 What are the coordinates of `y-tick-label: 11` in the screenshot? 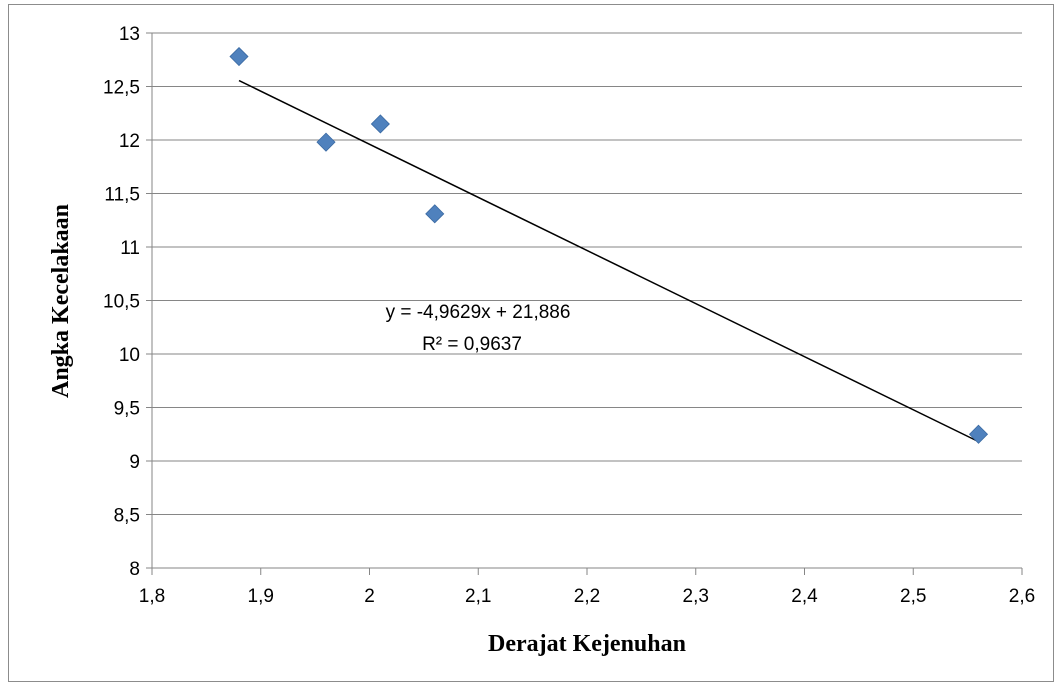 It's located at (130, 248).